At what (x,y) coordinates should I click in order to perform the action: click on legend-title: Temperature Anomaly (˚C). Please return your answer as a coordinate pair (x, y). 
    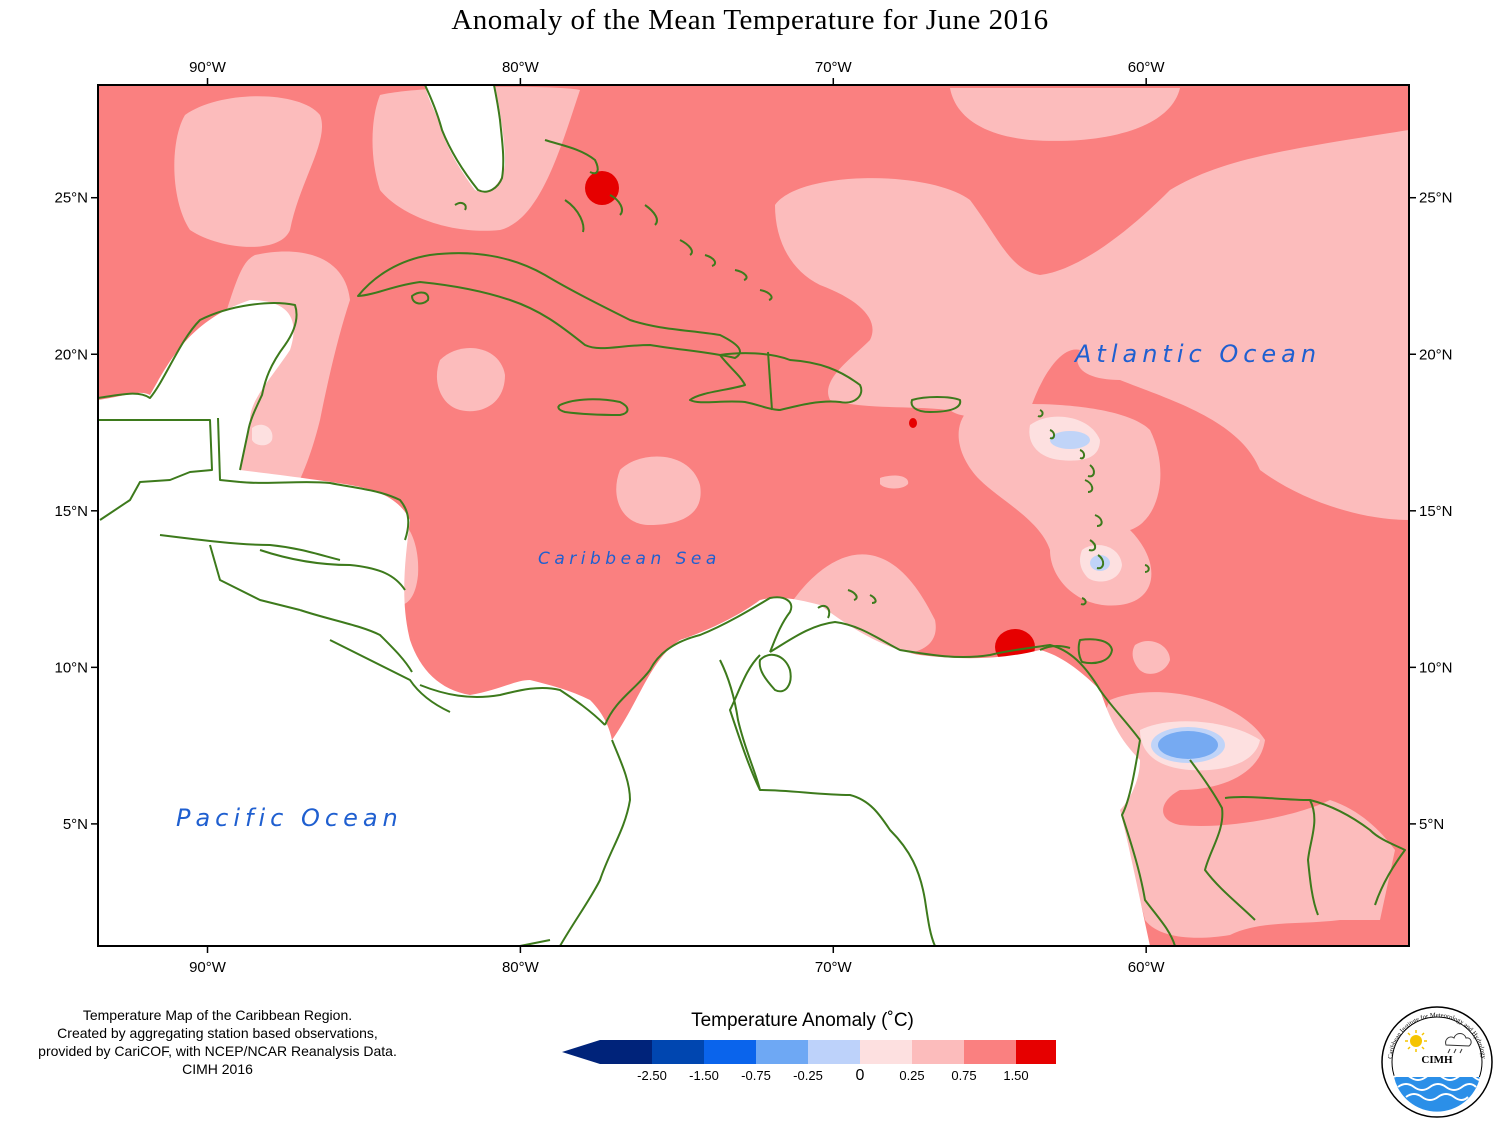
    Looking at the image, I should click on (802, 1020).